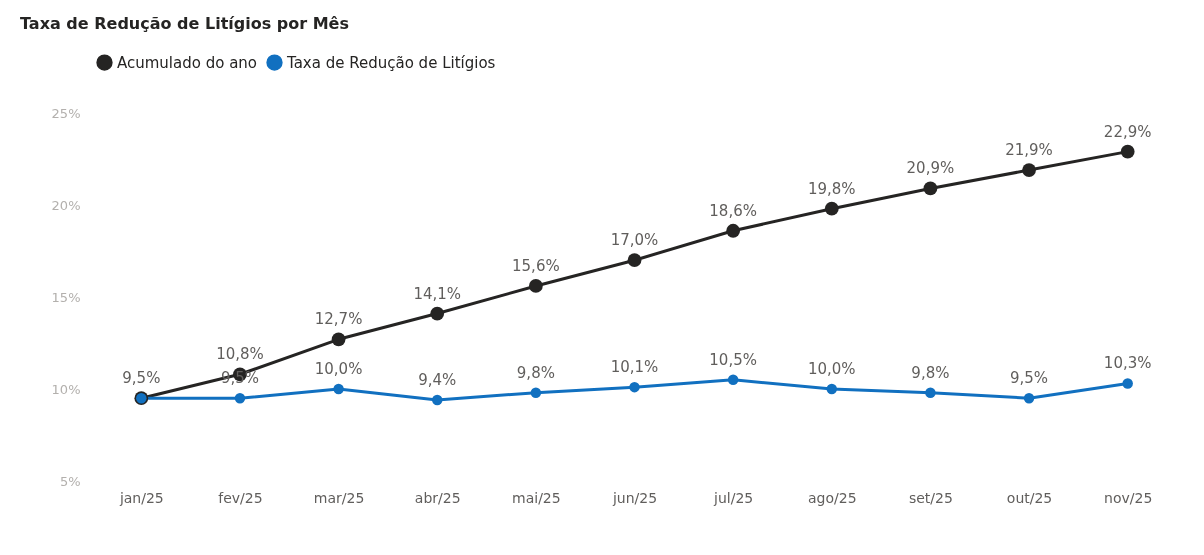  I want to click on x-tick-label: jun/25, so click(634, 497).